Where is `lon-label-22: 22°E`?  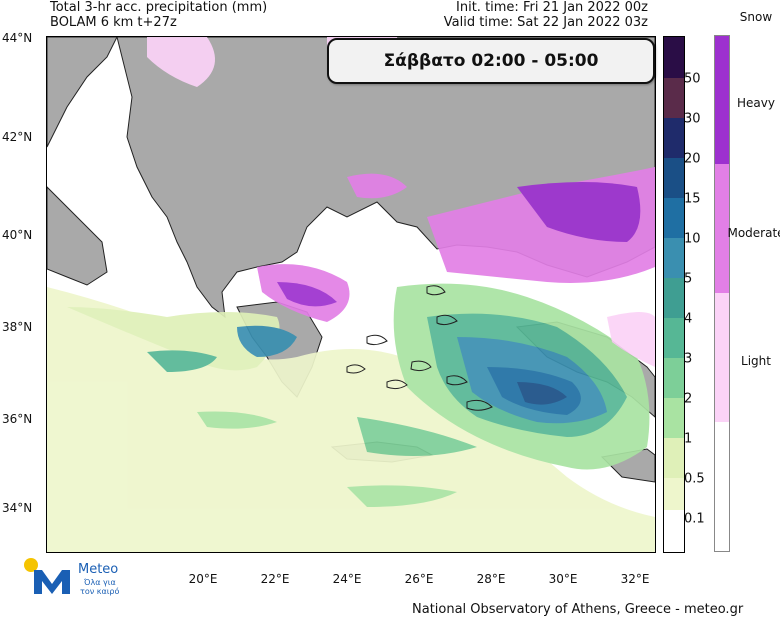 lon-label-22: 22°E is located at coordinates (275, 579).